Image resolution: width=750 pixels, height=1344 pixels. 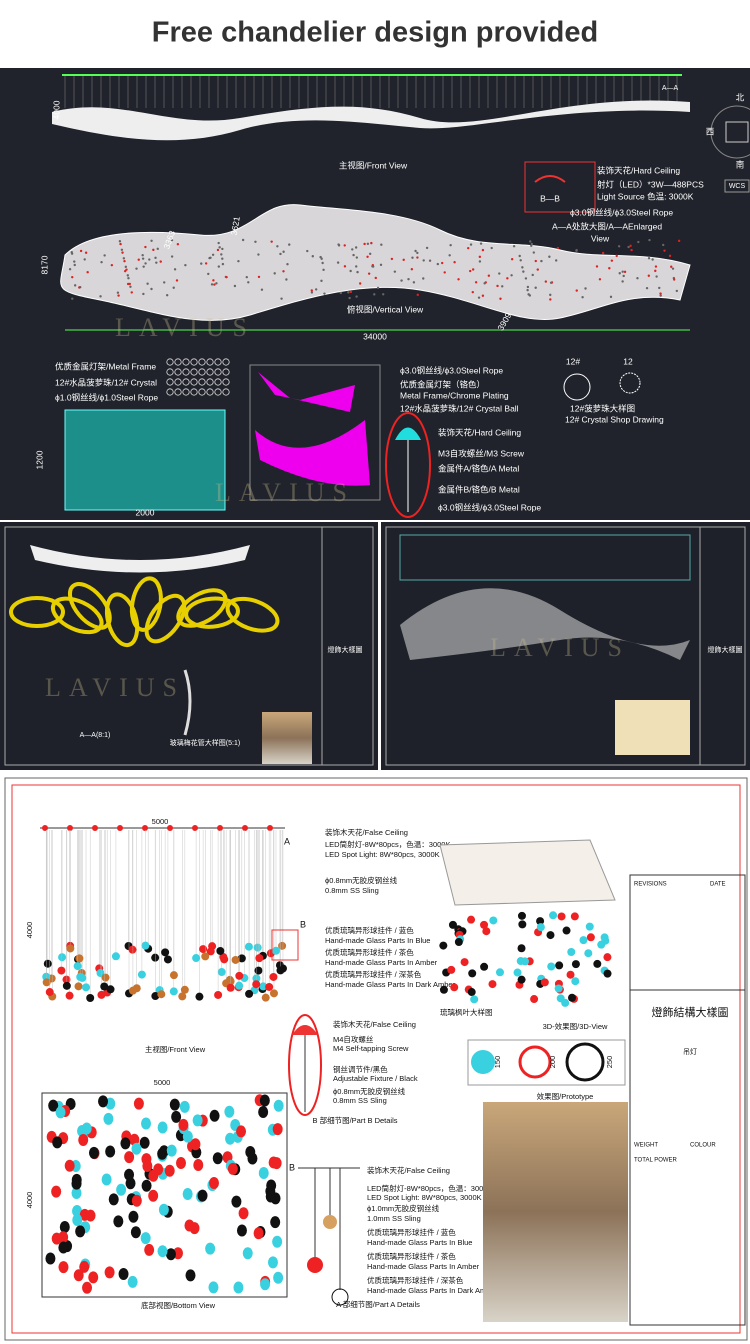 What do you see at coordinates (646, 1146) in the screenshot?
I see `tb-text: WEIGHT` at bounding box center [646, 1146].